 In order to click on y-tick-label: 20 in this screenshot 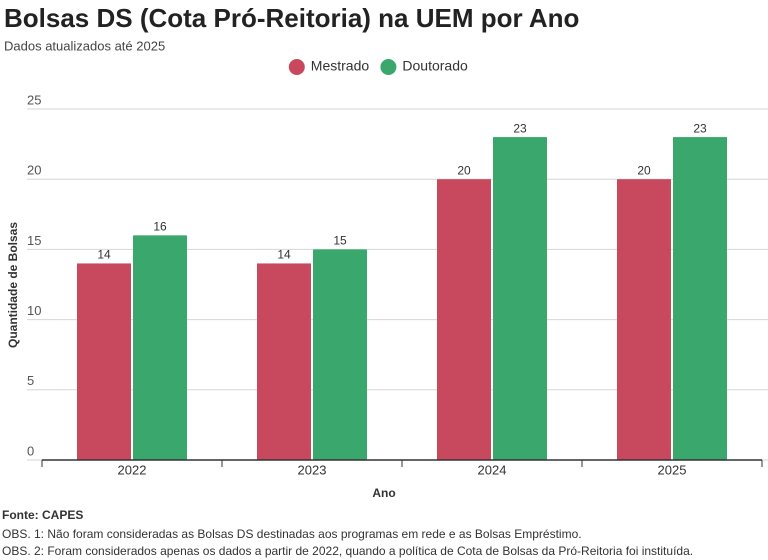, I will do `click(34, 170)`.